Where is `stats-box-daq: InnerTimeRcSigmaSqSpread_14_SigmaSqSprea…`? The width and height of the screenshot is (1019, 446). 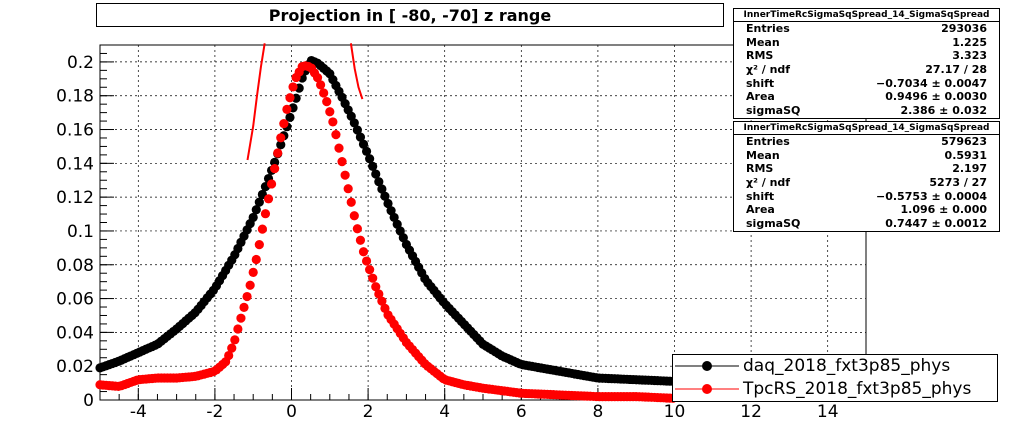 stats-box-daq: InnerTimeRcSigmaSqSpread_14_SigmaSqSprea… is located at coordinates (866, 63).